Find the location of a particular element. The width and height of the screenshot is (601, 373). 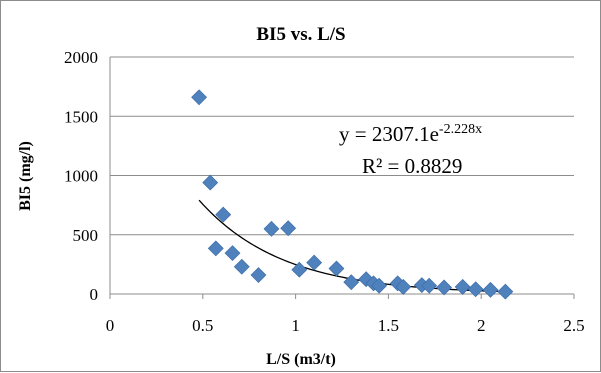

x-tick-label: 1 is located at coordinates (295, 325).